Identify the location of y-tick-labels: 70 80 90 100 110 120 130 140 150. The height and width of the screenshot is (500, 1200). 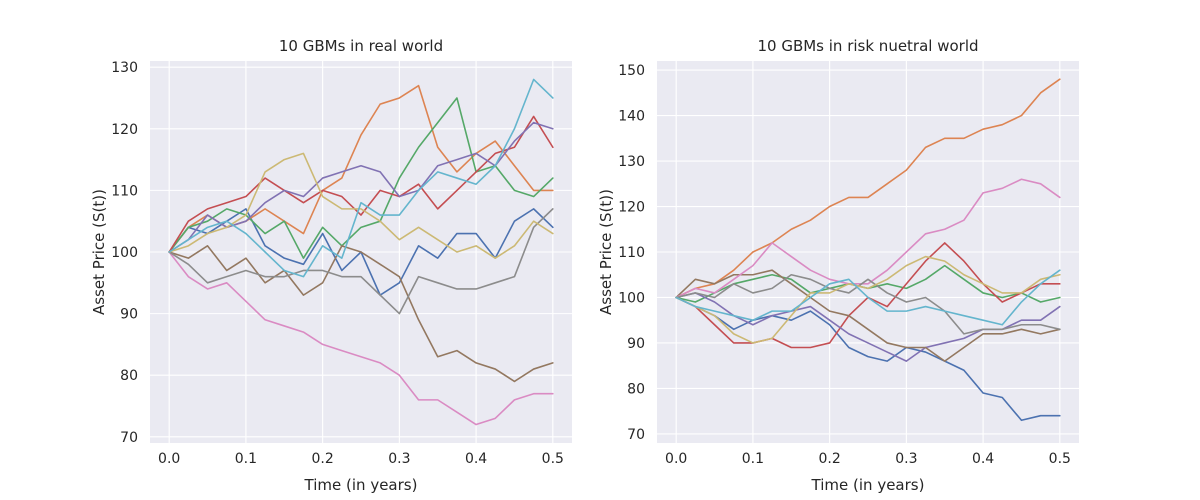
(631, 253).